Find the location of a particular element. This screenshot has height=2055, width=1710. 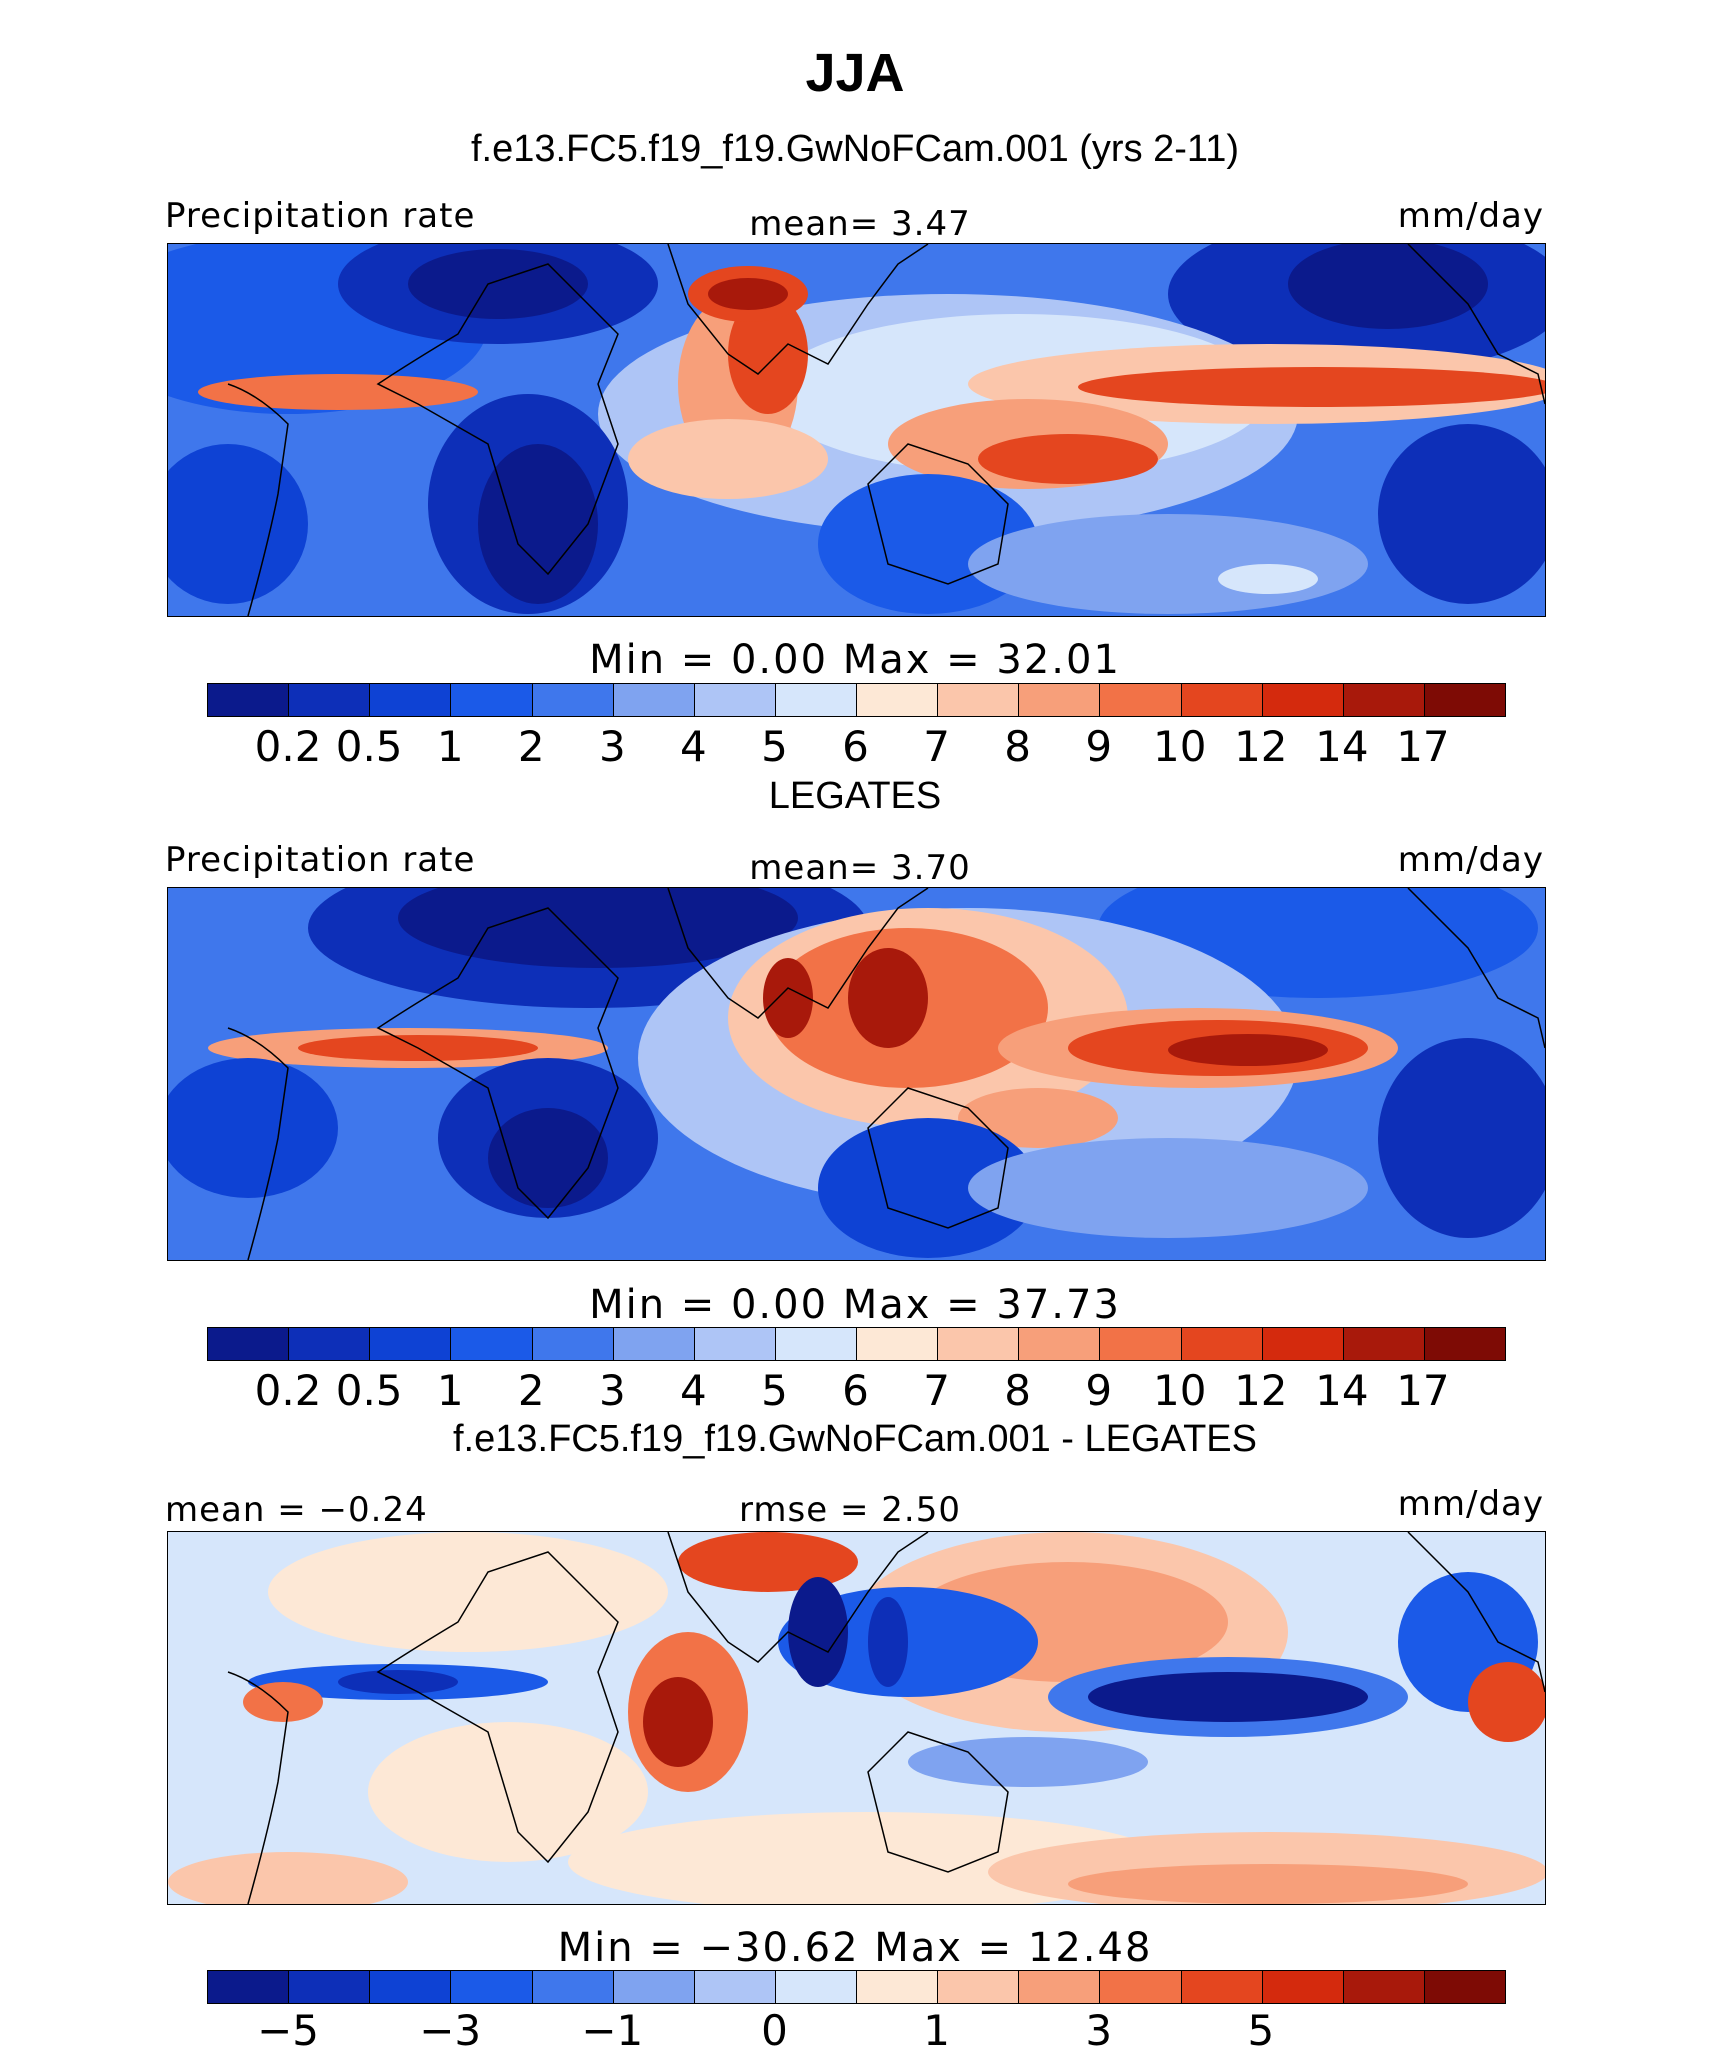

panel-3-contour-field is located at coordinates (856, 1718).